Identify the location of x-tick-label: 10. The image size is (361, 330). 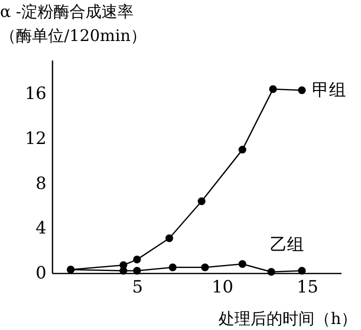
(223, 288).